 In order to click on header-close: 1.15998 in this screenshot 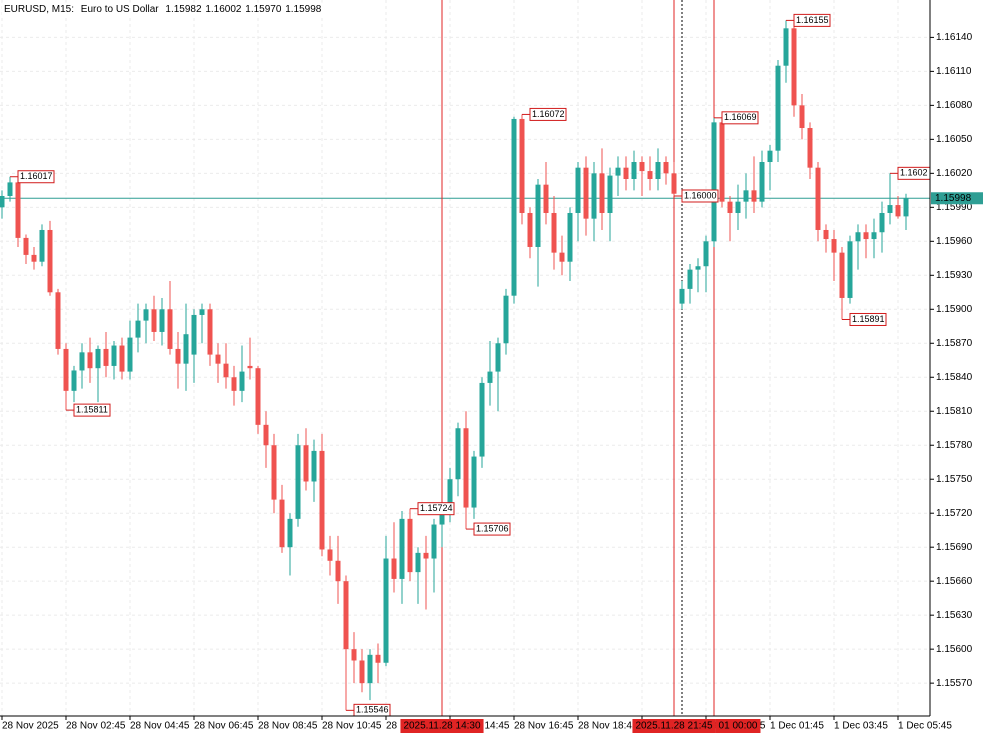, I will do `click(303, 9)`.